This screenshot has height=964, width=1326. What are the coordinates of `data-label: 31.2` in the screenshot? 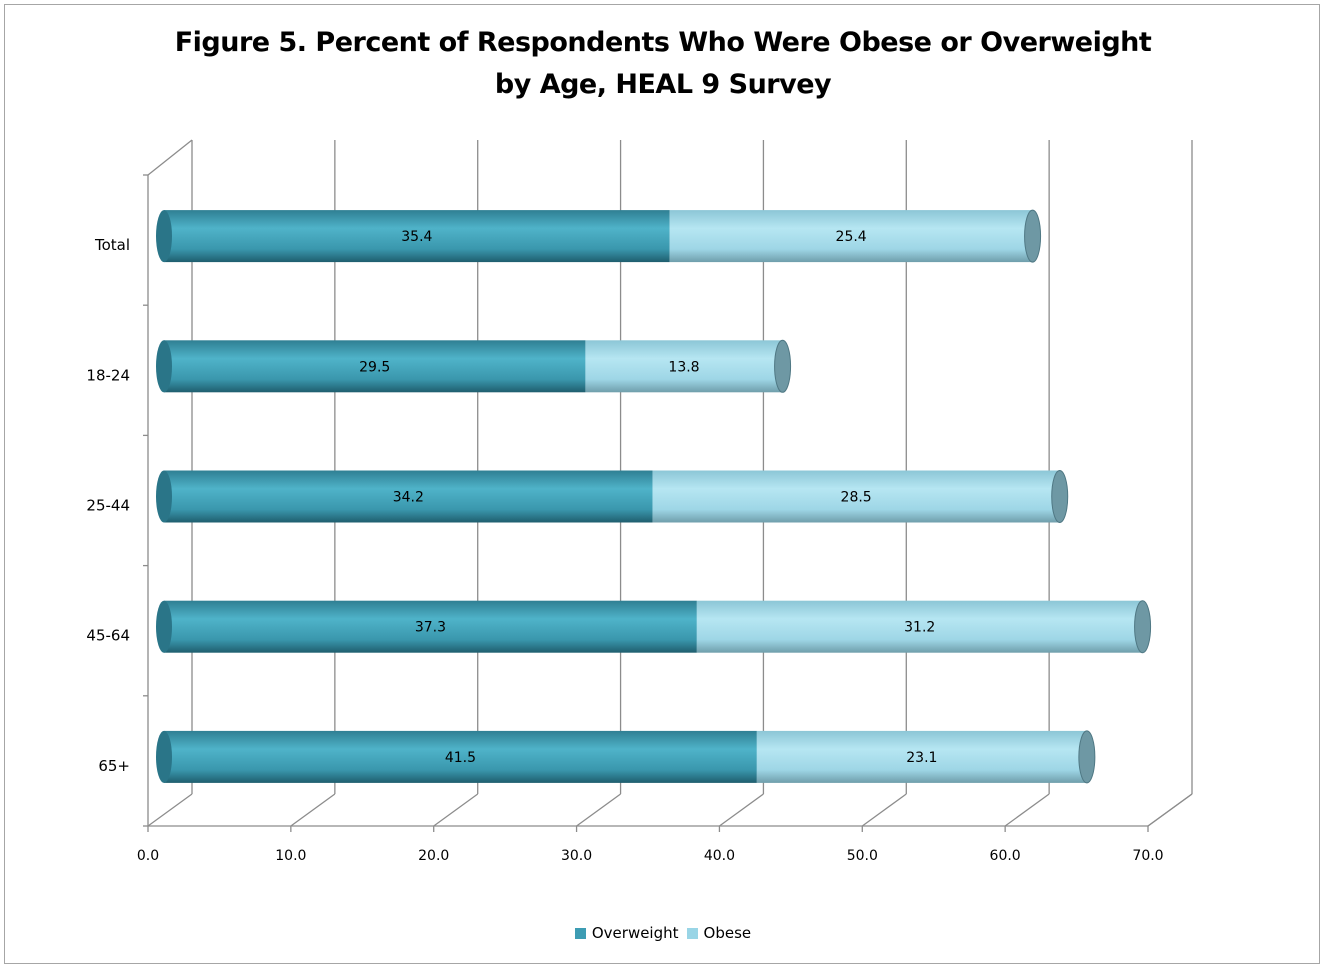 It's located at (919, 628).